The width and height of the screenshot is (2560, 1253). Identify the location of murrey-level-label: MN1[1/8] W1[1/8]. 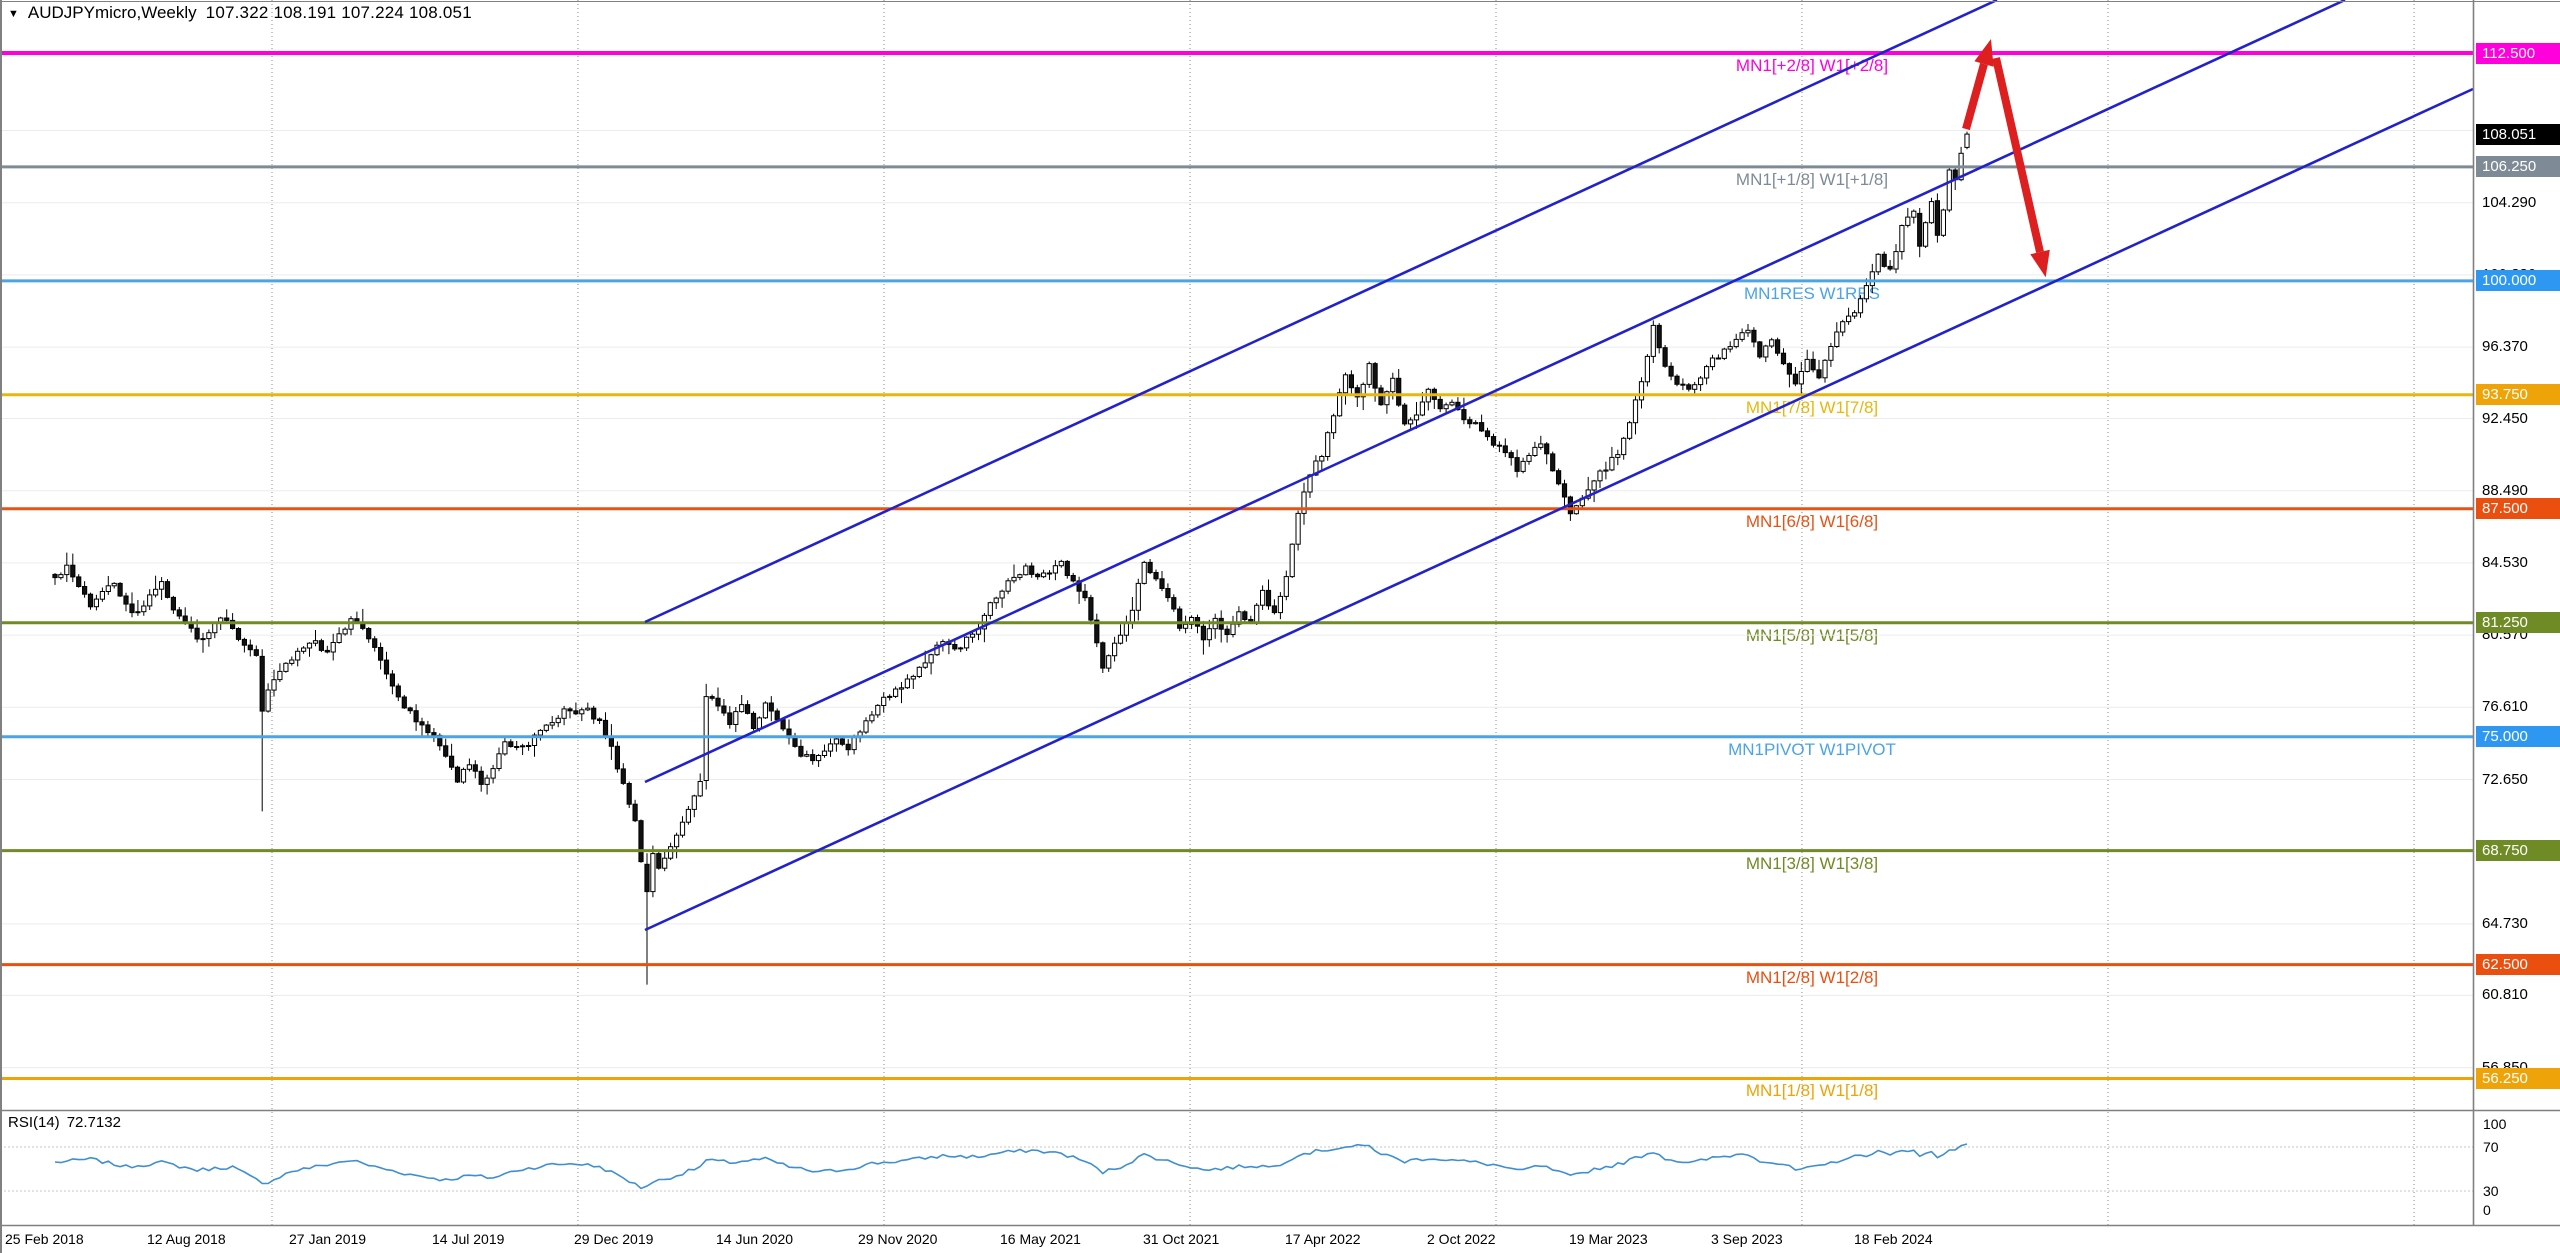
(1812, 1090).